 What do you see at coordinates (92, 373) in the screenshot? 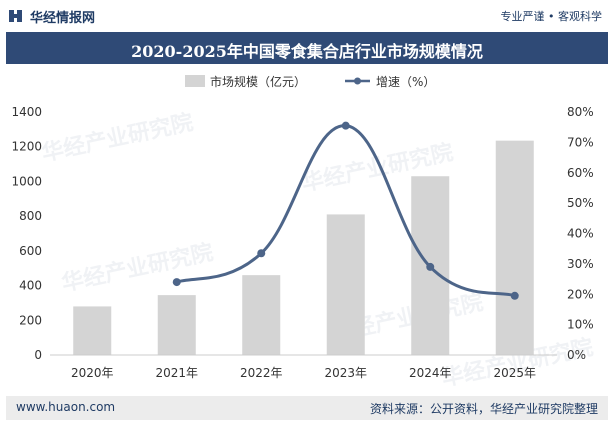
I see `x-tick-label: 2020年` at bounding box center [92, 373].